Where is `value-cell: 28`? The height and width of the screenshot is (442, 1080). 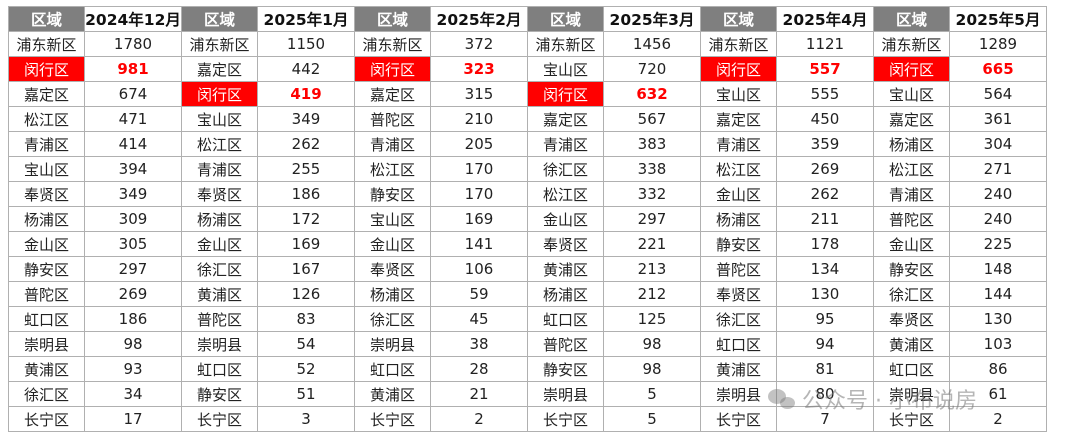
value-cell: 28 is located at coordinates (479, 369).